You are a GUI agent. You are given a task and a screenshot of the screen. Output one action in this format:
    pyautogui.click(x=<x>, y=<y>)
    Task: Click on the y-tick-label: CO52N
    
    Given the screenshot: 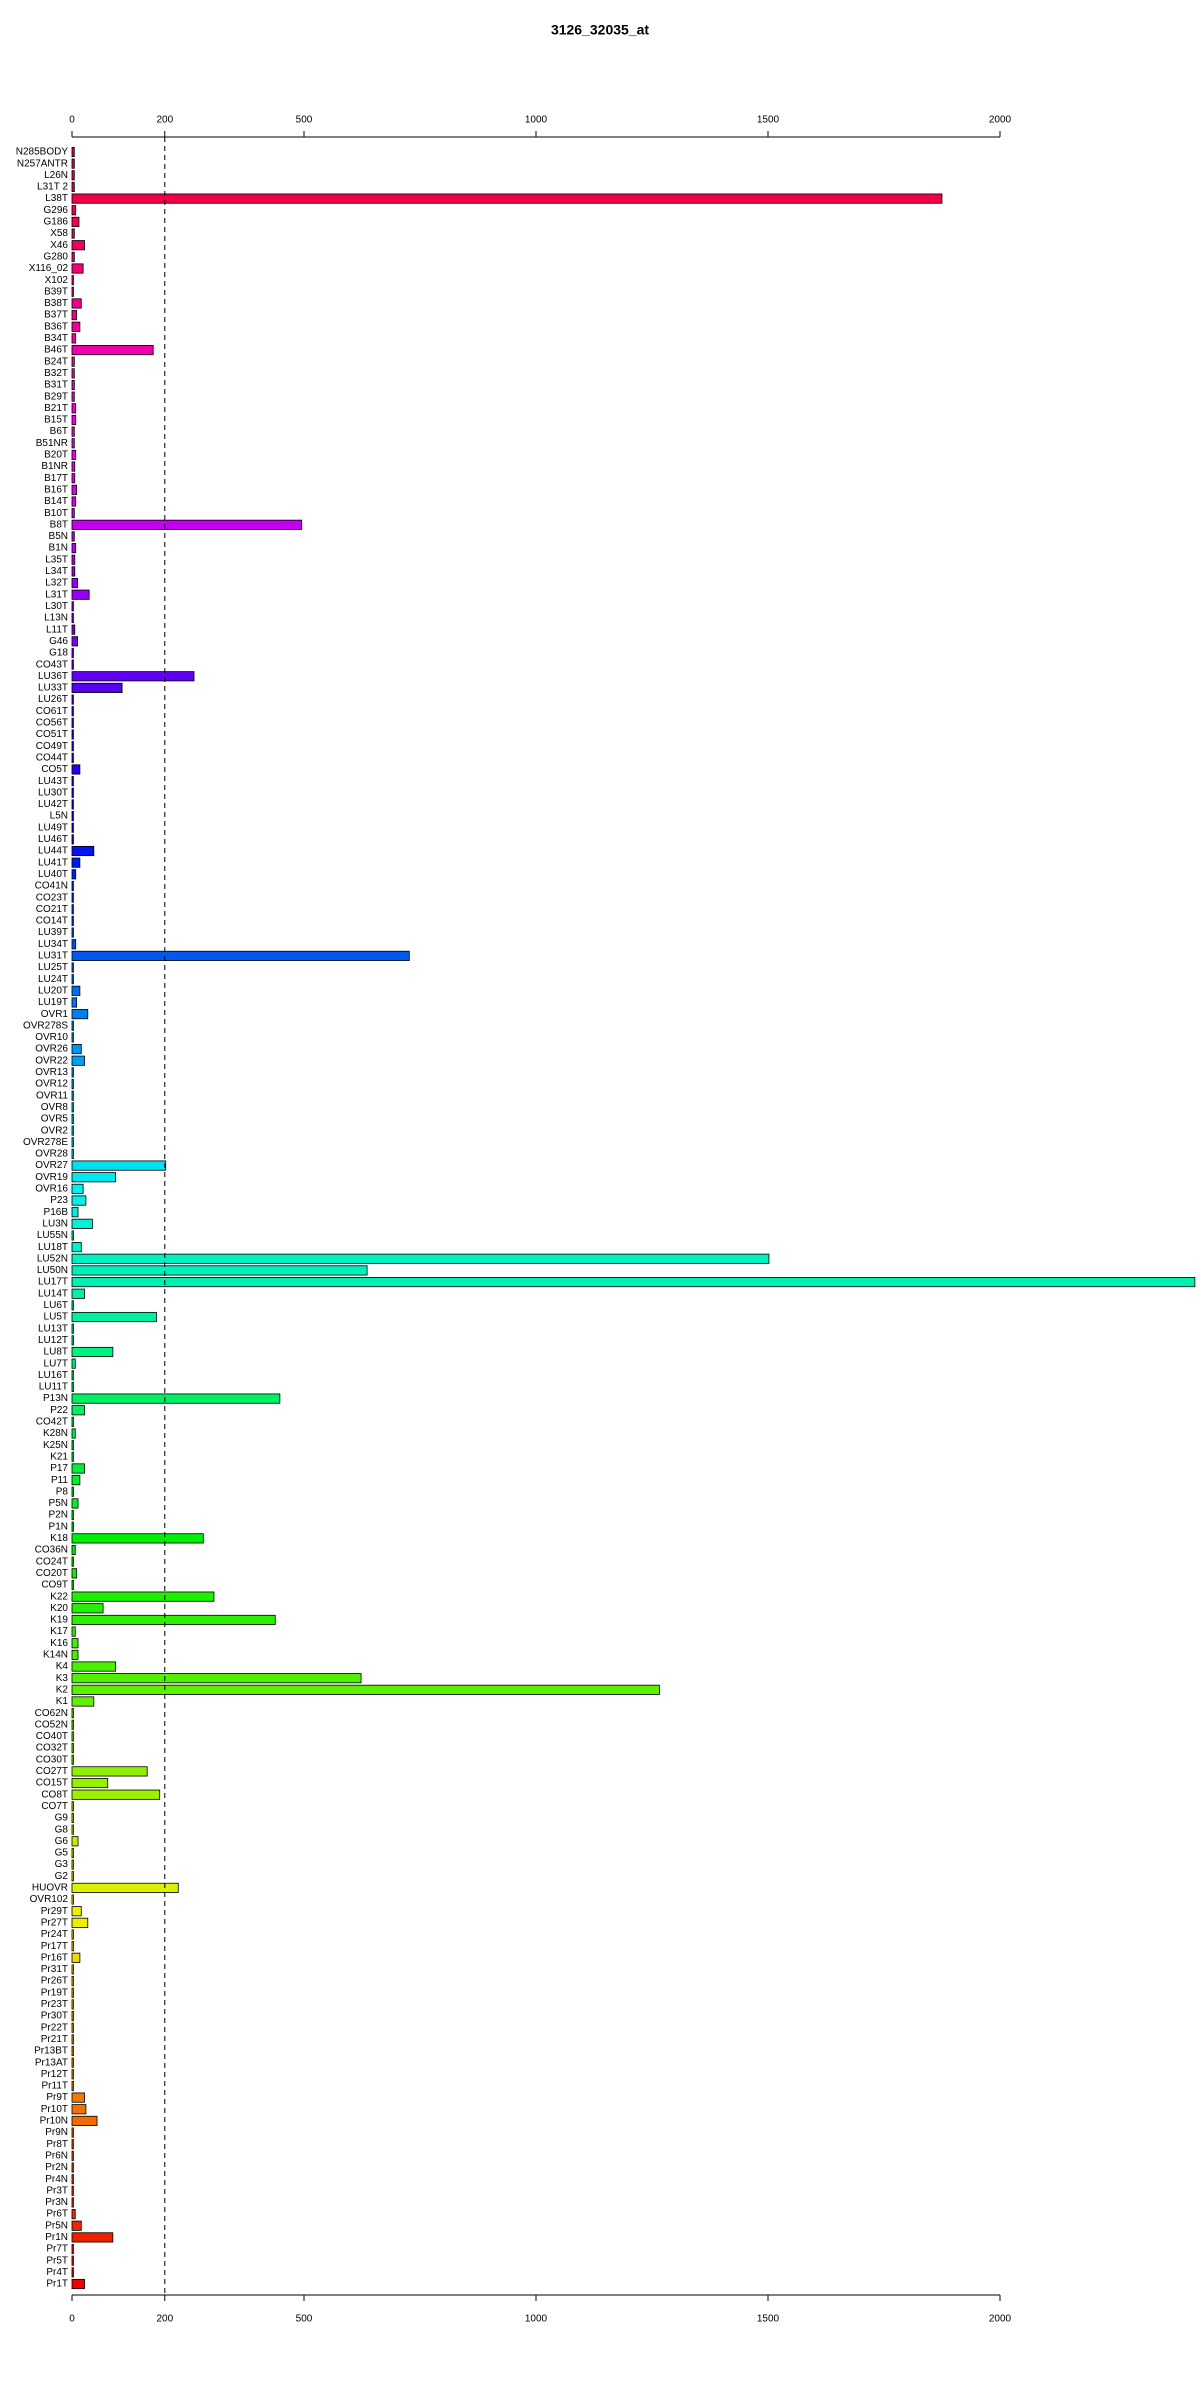 What is the action you would take?
    pyautogui.click(x=51, y=1724)
    